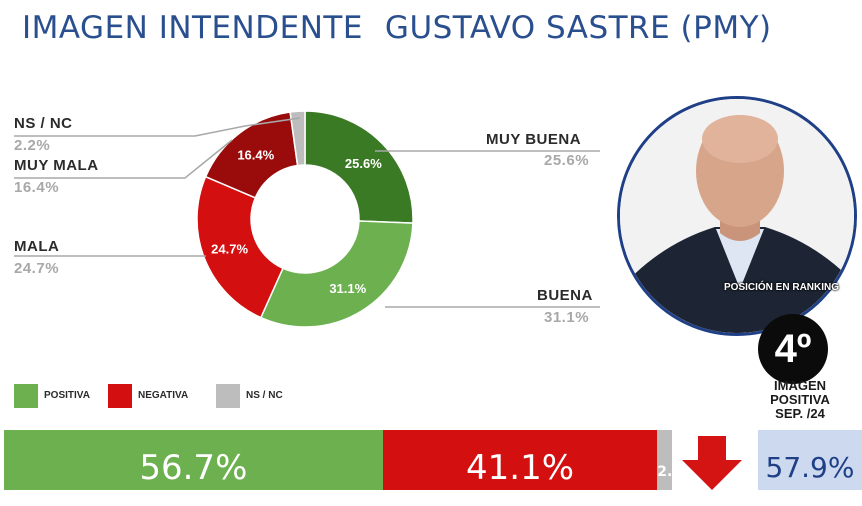 Image resolution: width=862 pixels, height=506 pixels. Describe the element at coordinates (120, 396) in the screenshot. I see `legend-swatch-negativa` at that location.